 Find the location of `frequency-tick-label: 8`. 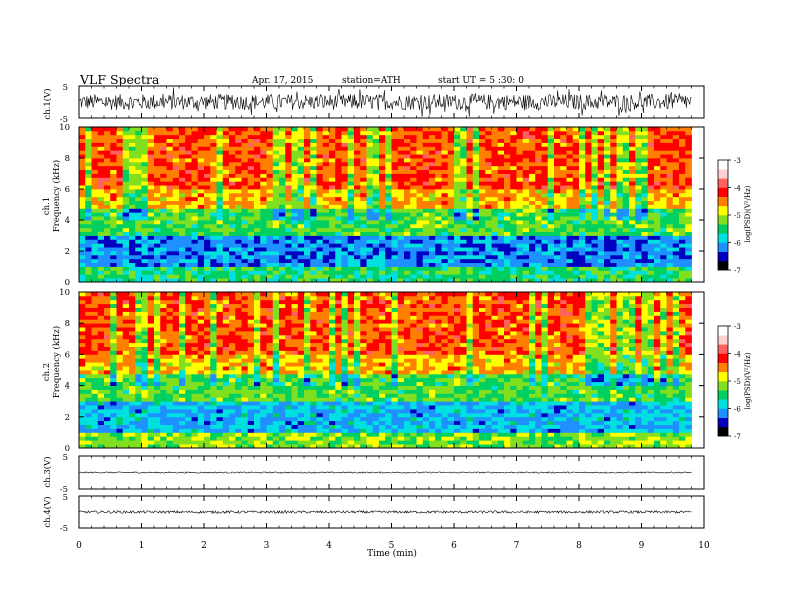

frequency-tick-label: 8 is located at coordinates (67, 159).